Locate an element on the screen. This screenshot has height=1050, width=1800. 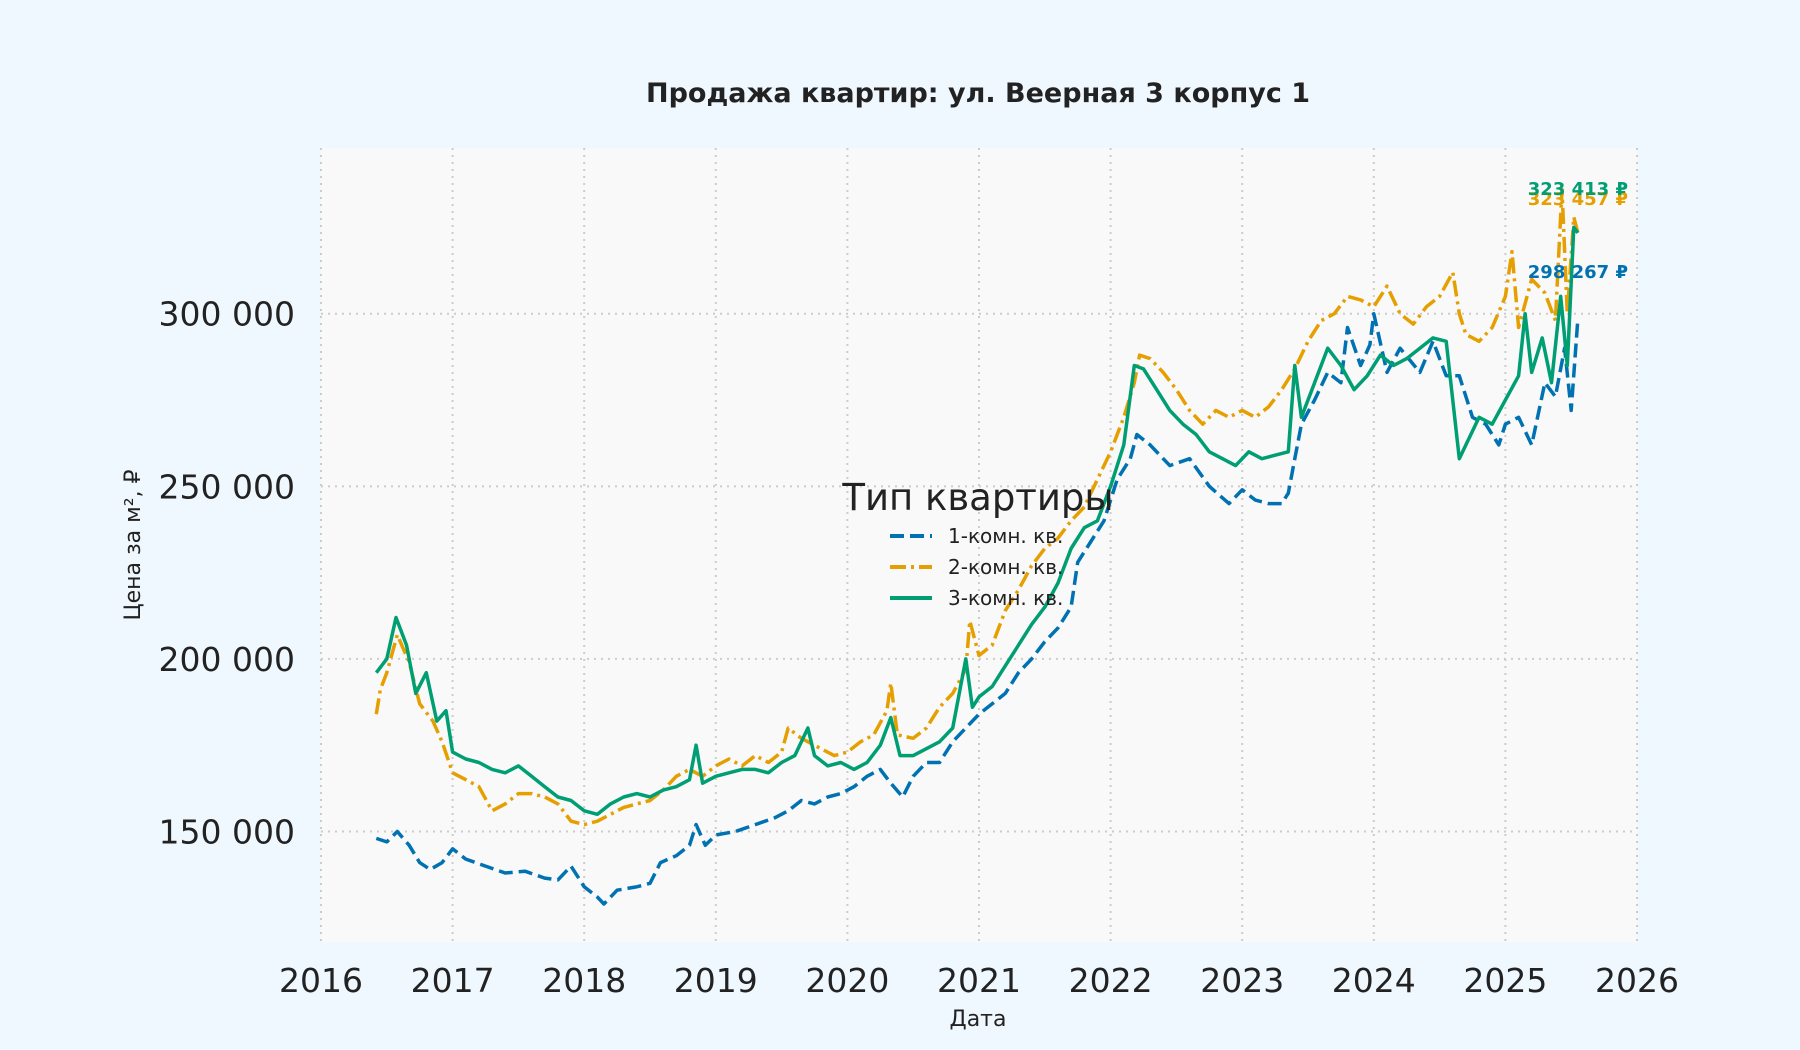
y-tick-label: 200 000 is located at coordinates (227, 659).